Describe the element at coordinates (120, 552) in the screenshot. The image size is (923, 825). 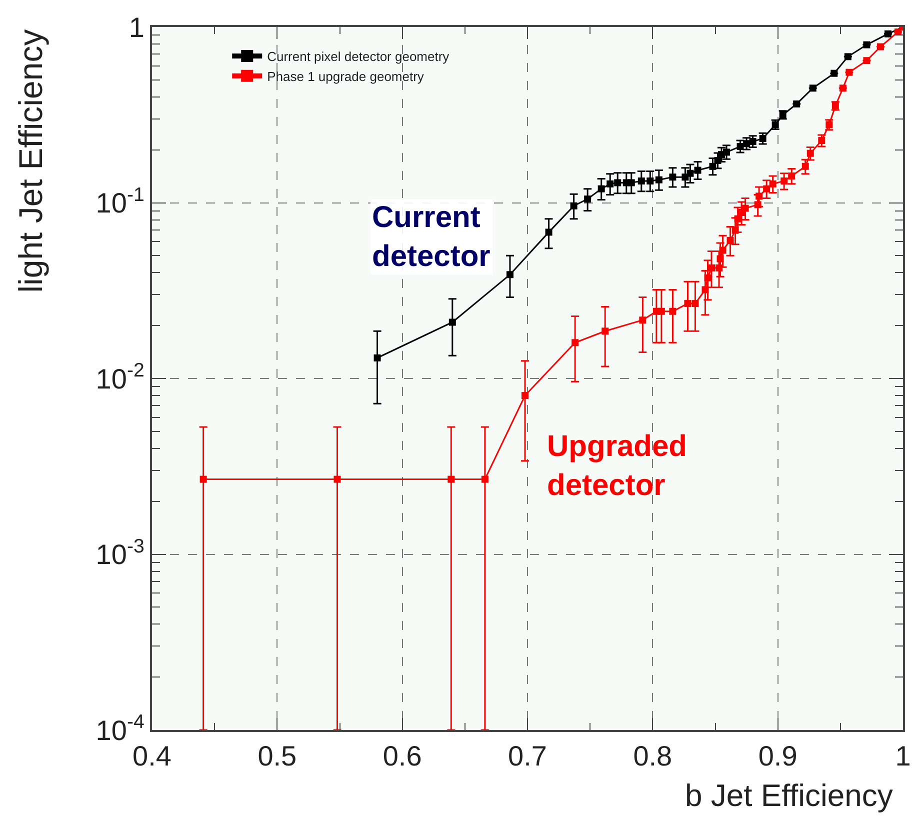
I see `y-tick-label: 10$^{-3}$` at that location.